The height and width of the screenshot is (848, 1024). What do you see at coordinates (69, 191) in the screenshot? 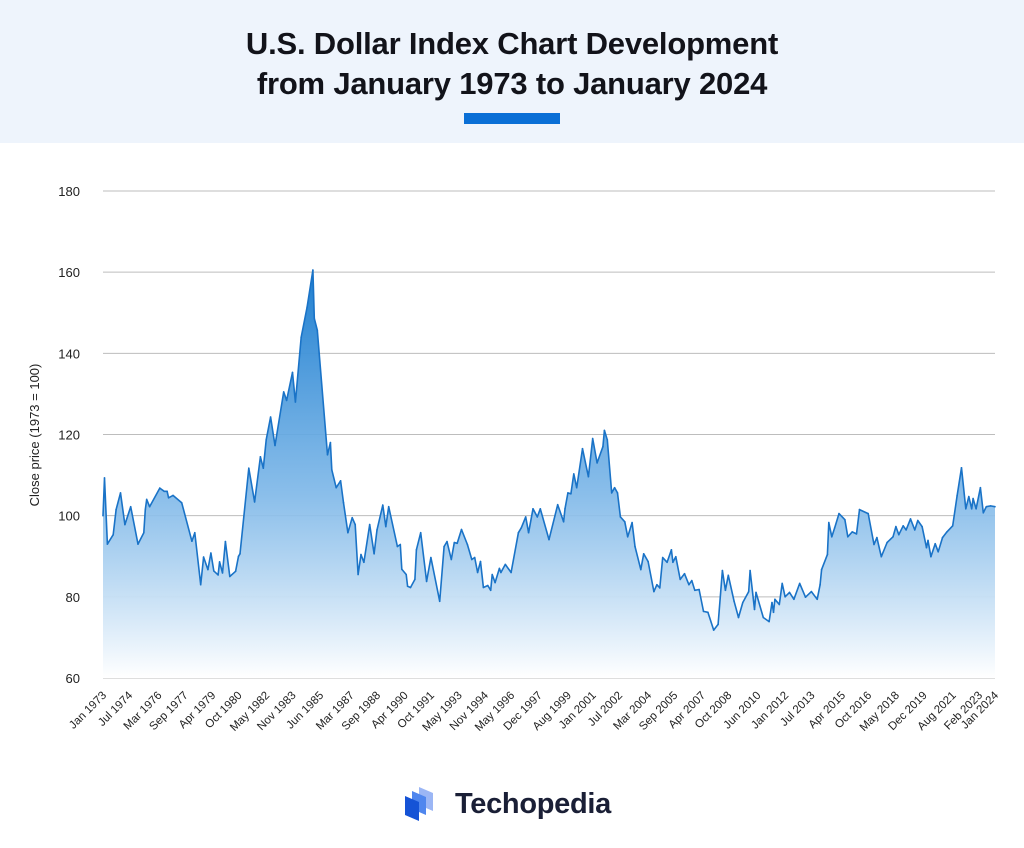
I see `y-tick-label: 180` at bounding box center [69, 191].